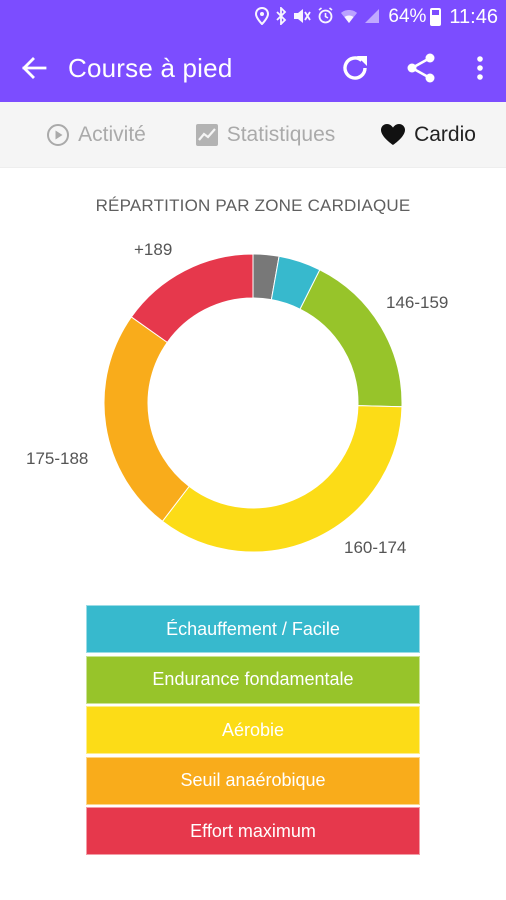 The height and width of the screenshot is (900, 506). Describe the element at coordinates (153, 249) in the screenshot. I see `zone-label-189-plus: +189` at that location.